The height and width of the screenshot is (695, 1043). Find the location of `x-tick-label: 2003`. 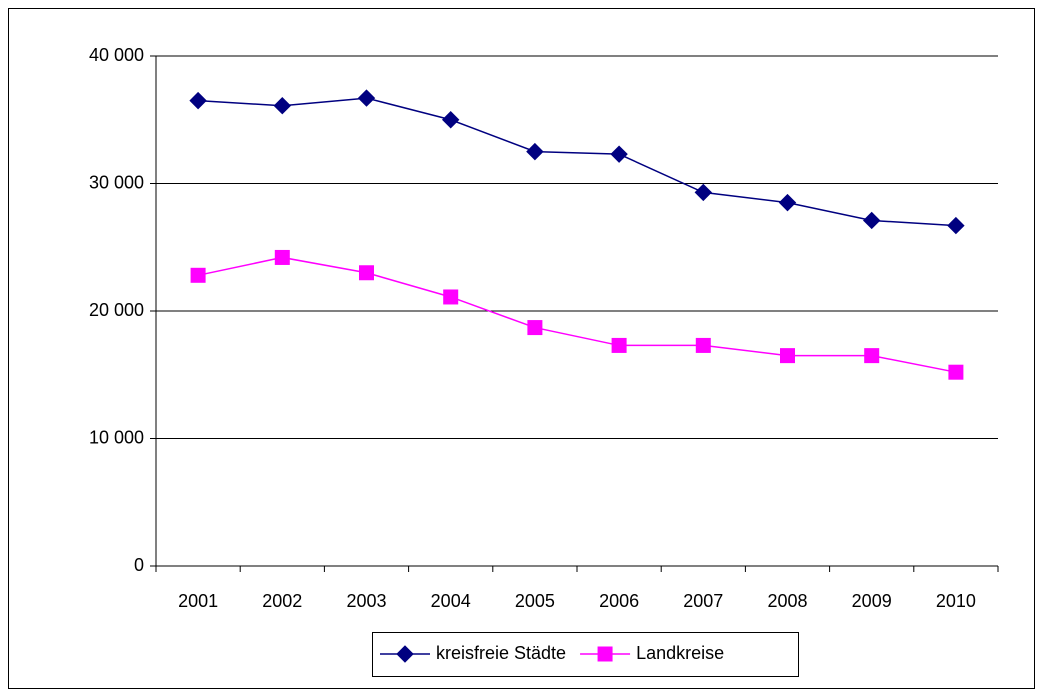

x-tick-label: 2003 is located at coordinates (366, 601).